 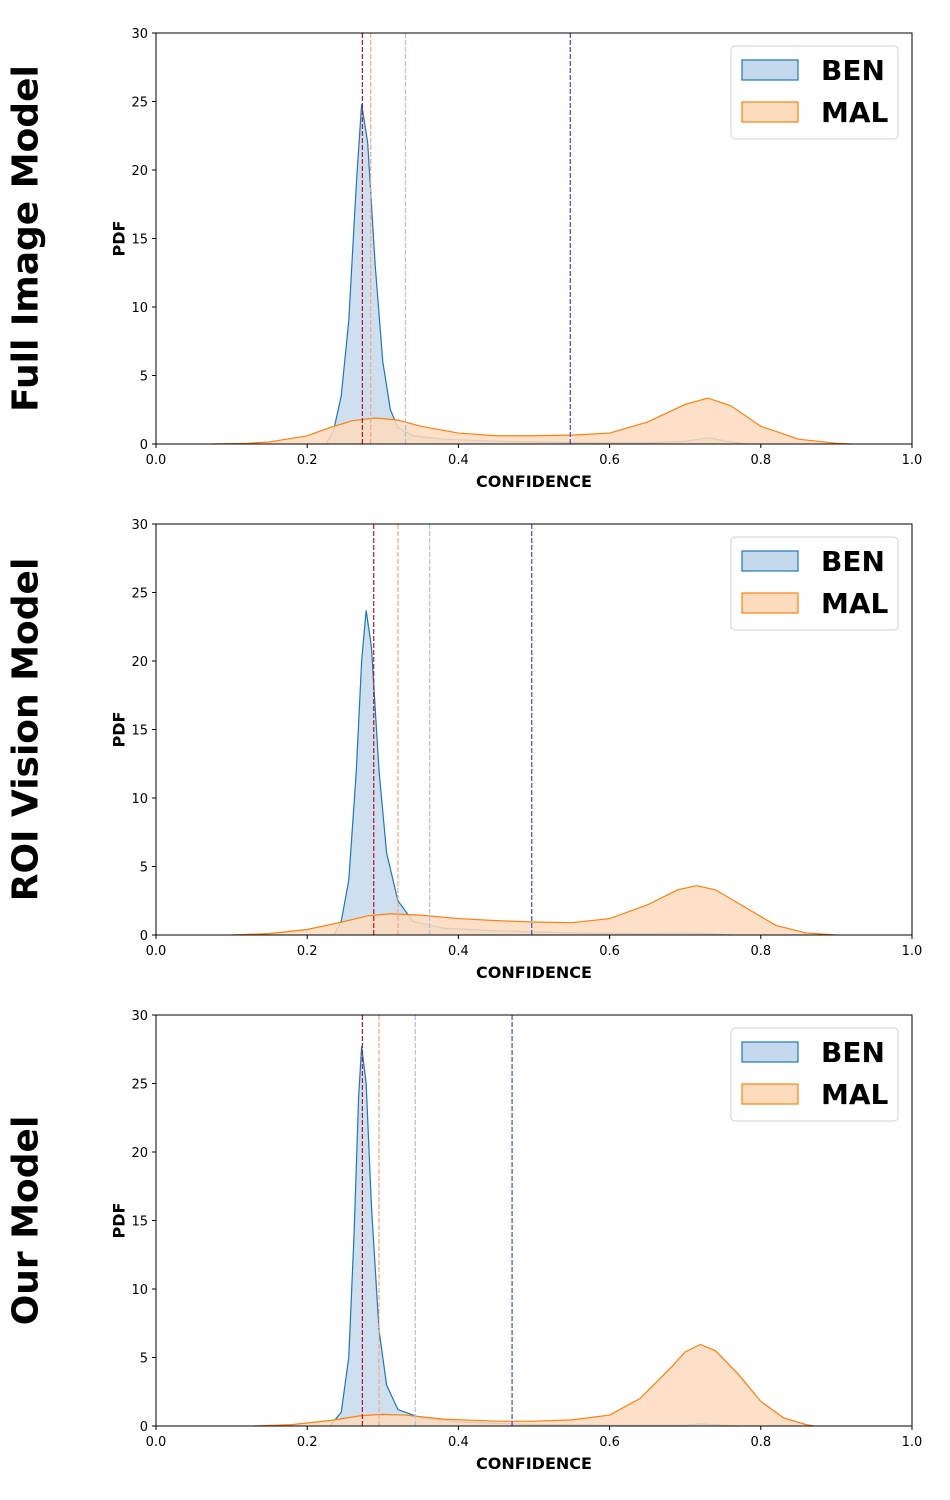 I want to click on series-line-ben, so click(x=535, y=274).